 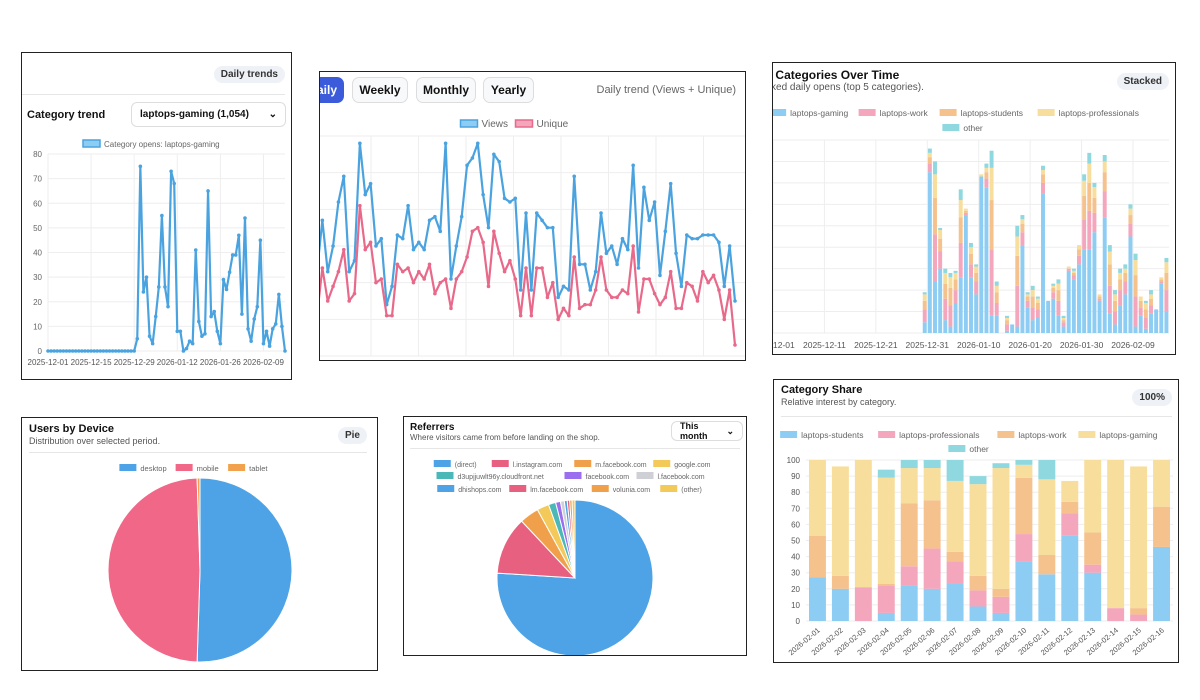 I want to click on legend-label: l.instagram.com, so click(x=538, y=465).